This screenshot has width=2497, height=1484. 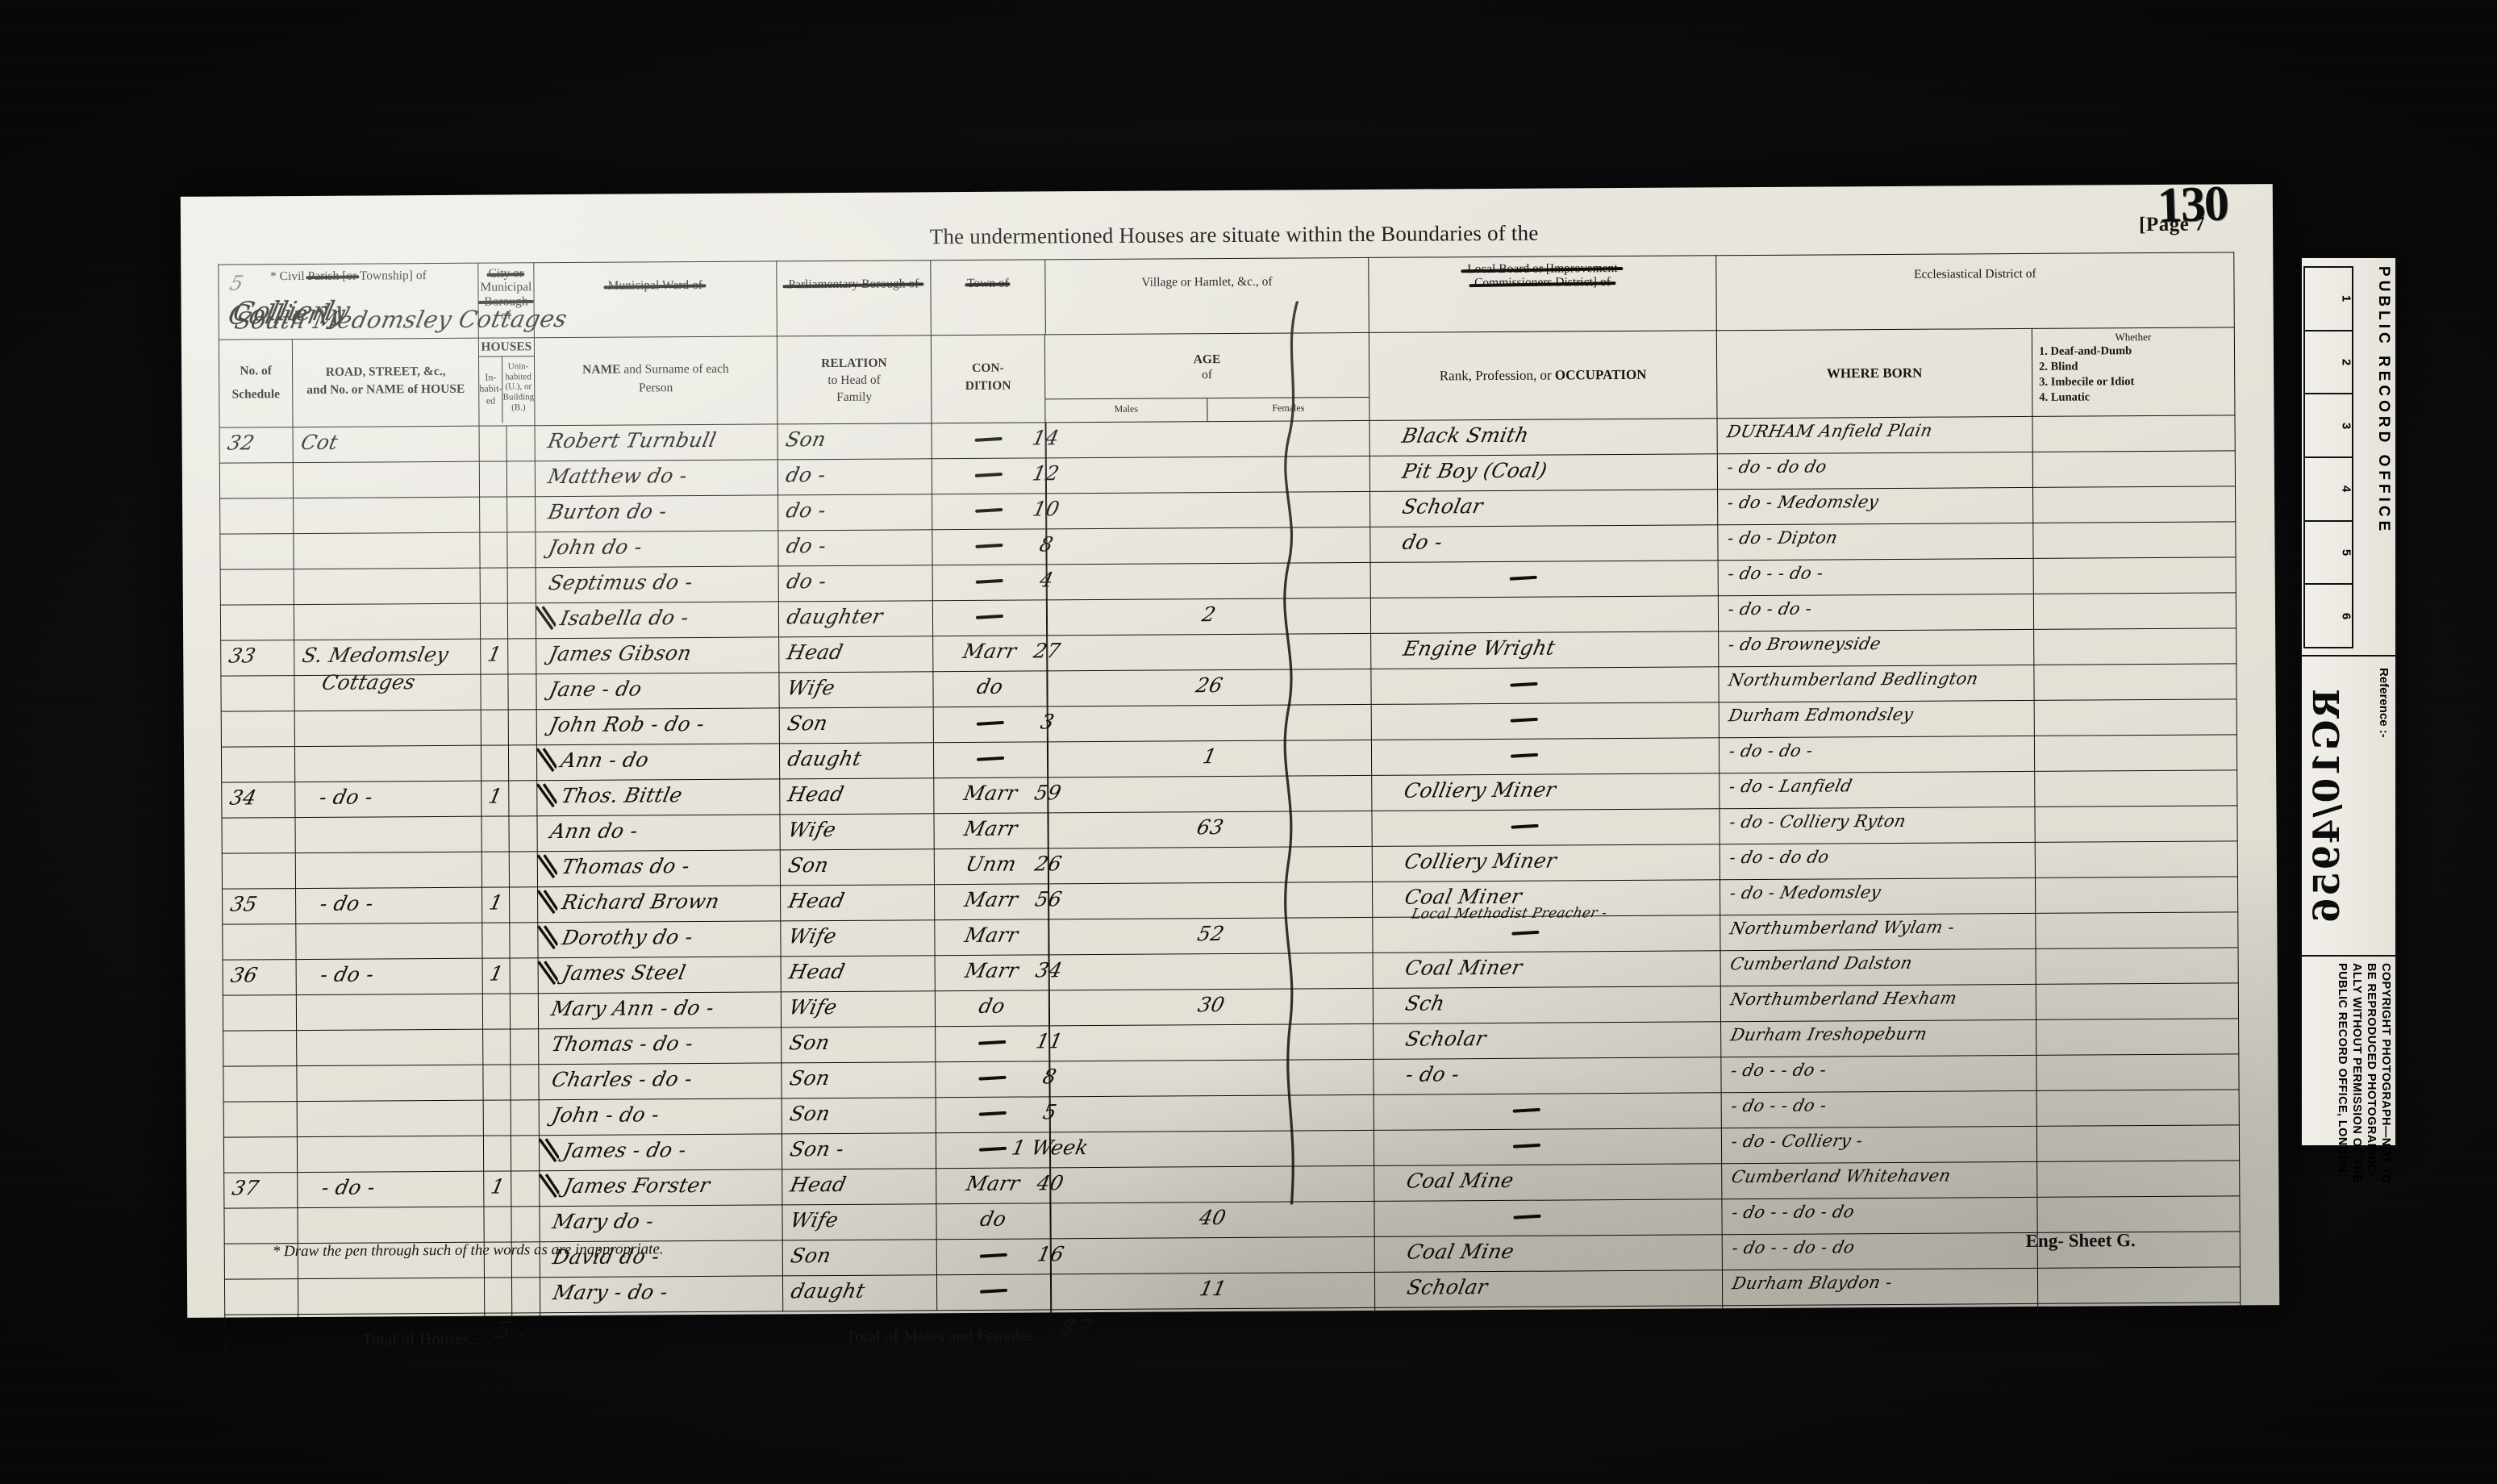 I want to click on cell-where-born: - do - do do, so click(x=1875, y=471).